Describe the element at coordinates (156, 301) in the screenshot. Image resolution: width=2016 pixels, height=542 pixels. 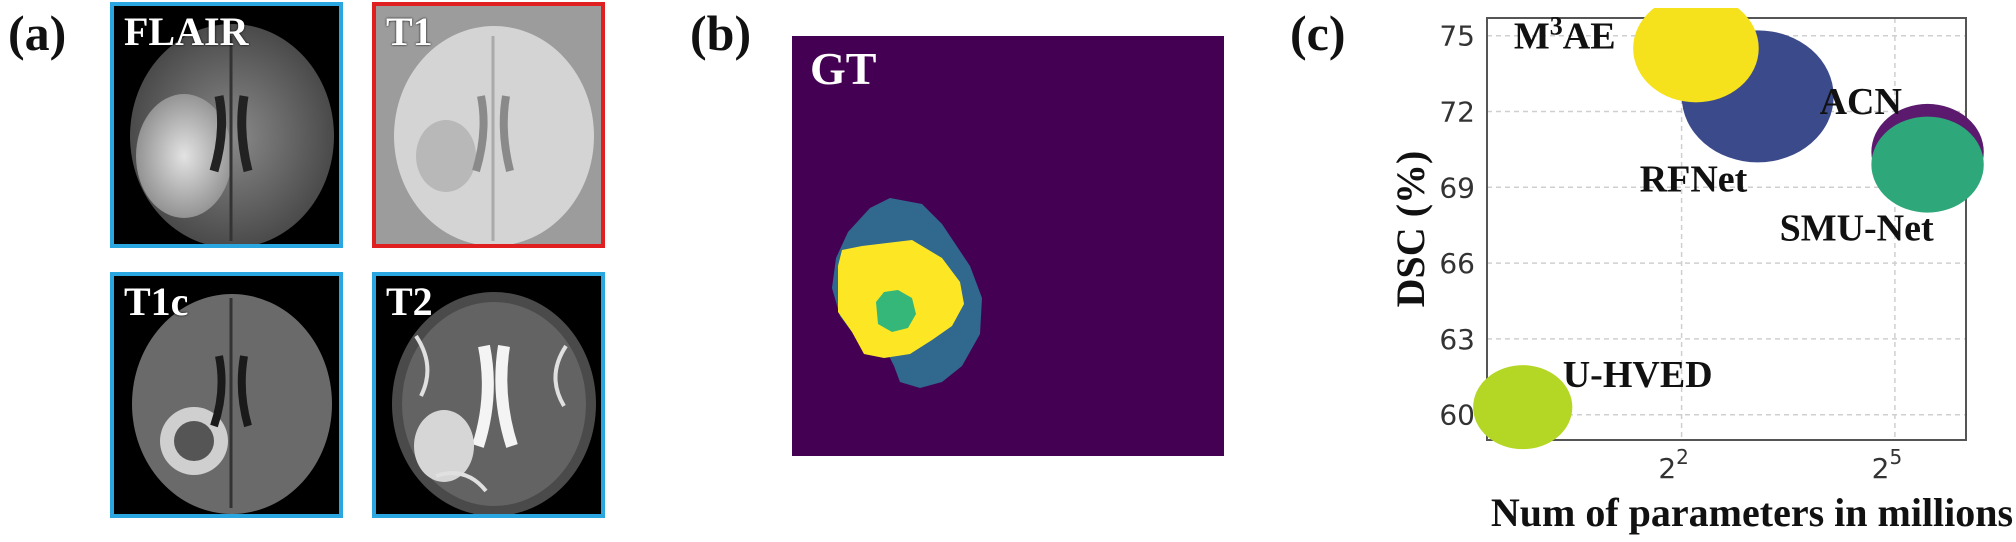
I see `mri-t1c-label: T1c` at that location.